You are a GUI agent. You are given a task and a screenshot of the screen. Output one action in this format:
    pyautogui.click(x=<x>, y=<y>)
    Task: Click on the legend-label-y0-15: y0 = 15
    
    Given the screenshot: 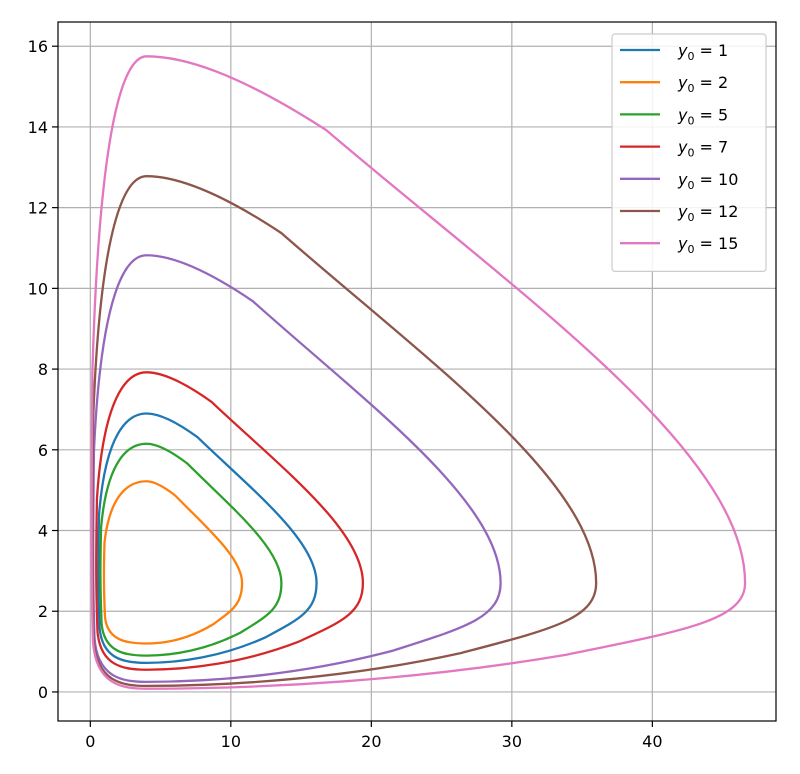 What is the action you would take?
    pyautogui.click(x=707, y=245)
    